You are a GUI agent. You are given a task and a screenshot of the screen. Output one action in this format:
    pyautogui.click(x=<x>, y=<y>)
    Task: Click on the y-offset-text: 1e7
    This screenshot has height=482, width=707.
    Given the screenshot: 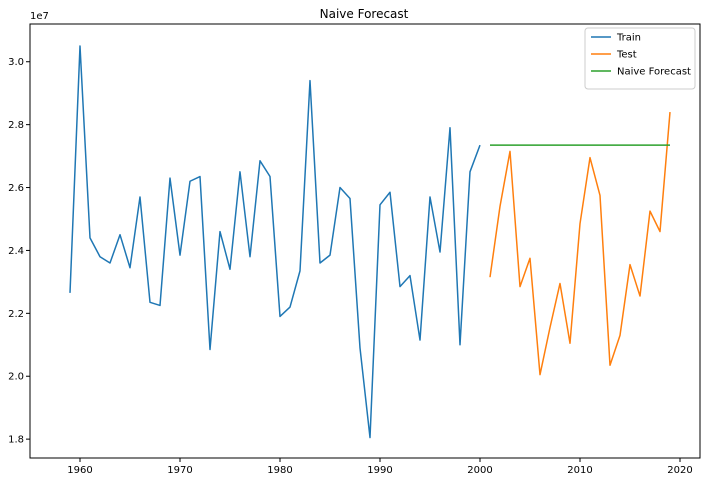 What is the action you would take?
    pyautogui.click(x=39, y=16)
    